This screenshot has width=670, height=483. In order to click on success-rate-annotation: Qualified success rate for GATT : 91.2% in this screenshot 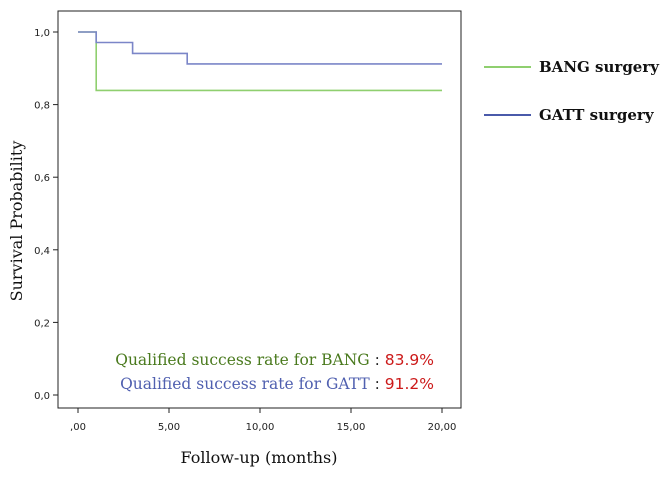, I will do `click(277, 384)`.